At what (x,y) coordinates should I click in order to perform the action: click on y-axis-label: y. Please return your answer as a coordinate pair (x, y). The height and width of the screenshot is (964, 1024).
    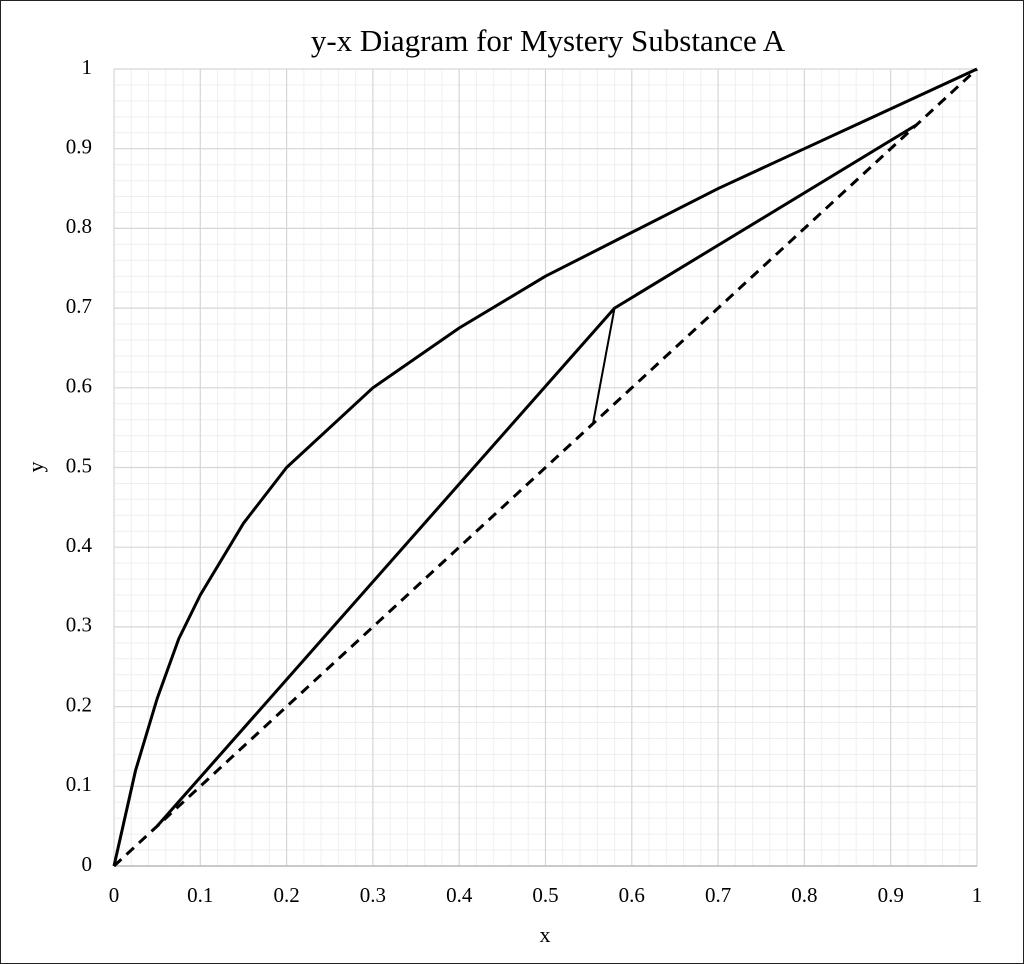
    Looking at the image, I should click on (35, 467).